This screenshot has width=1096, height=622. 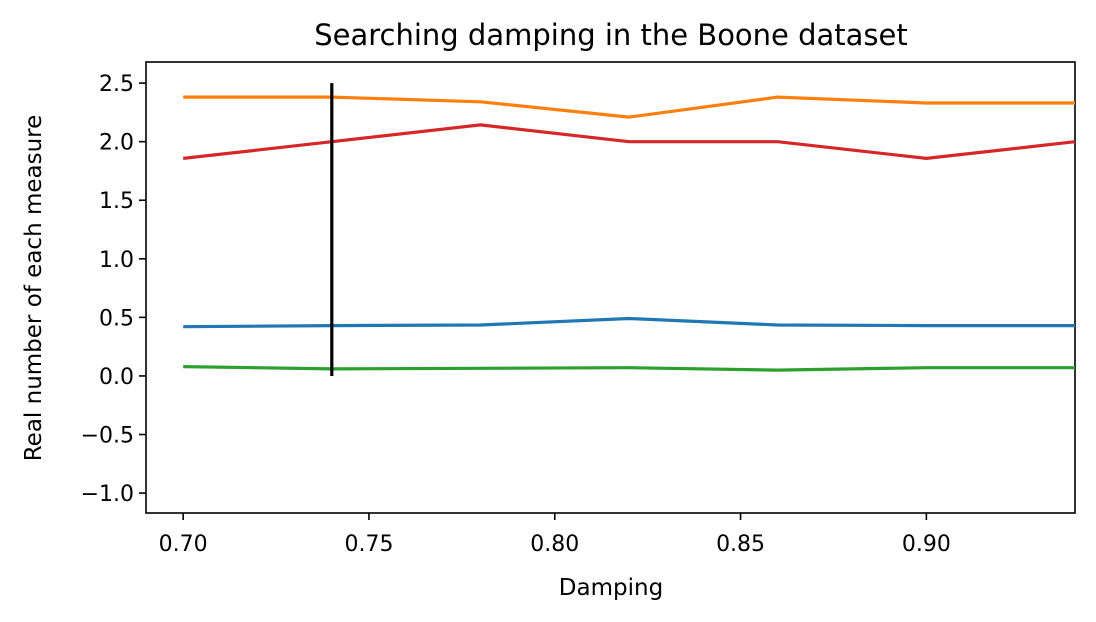 What do you see at coordinates (116, 260) in the screenshot?
I see `y-tick-label: 1.0` at bounding box center [116, 260].